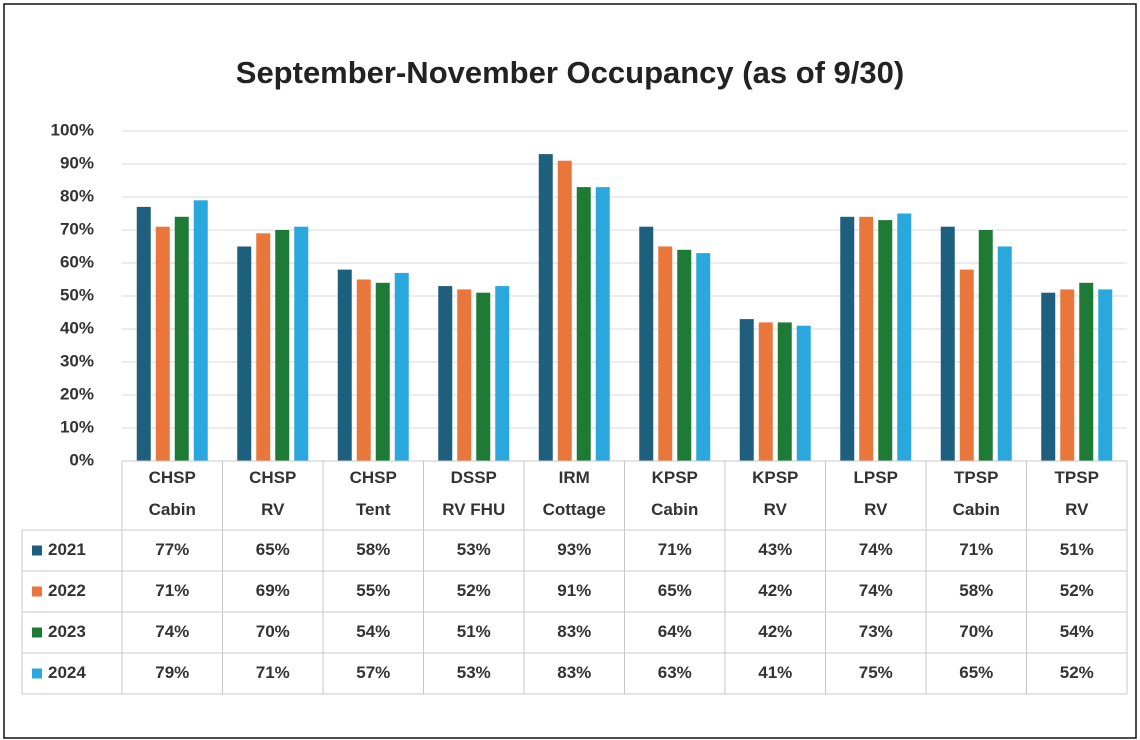 The height and width of the screenshot is (740, 1140). What do you see at coordinates (675, 672) in the screenshot?
I see `table-value: 63%` at bounding box center [675, 672].